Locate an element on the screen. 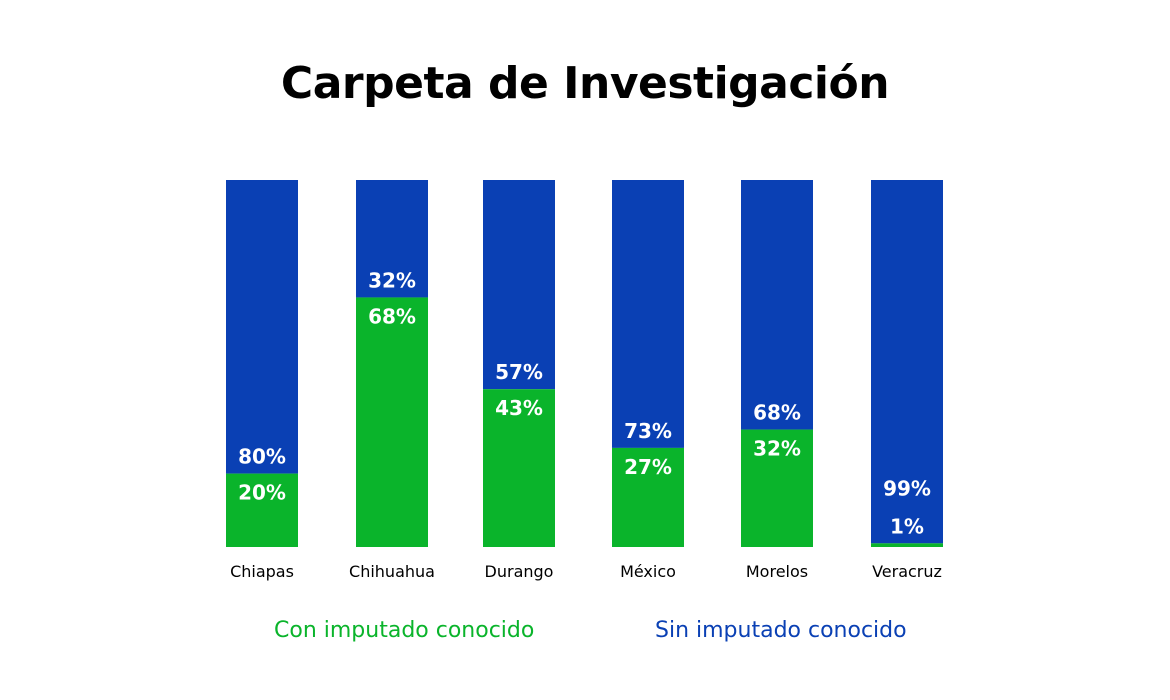  label-con-imputado-2: 43% is located at coordinates (519, 408).